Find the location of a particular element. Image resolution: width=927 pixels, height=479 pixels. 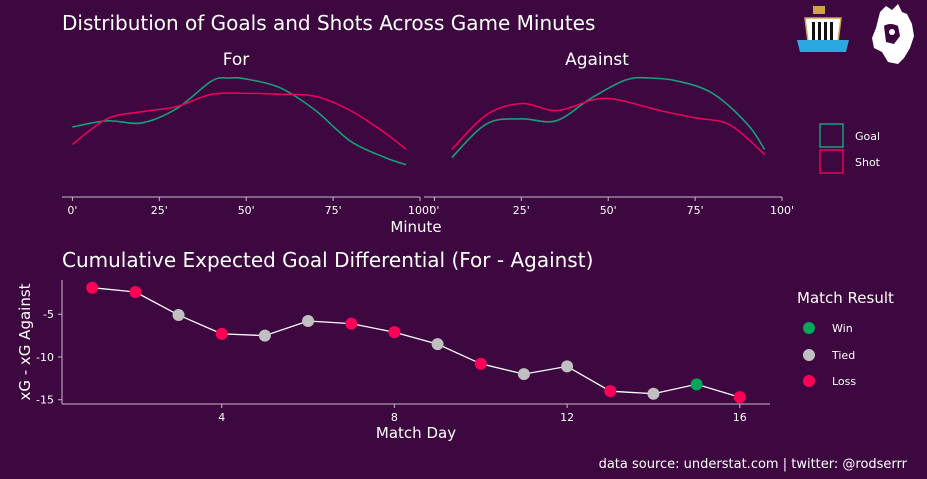

y-tick-label: -5 is located at coordinates (48, 314).